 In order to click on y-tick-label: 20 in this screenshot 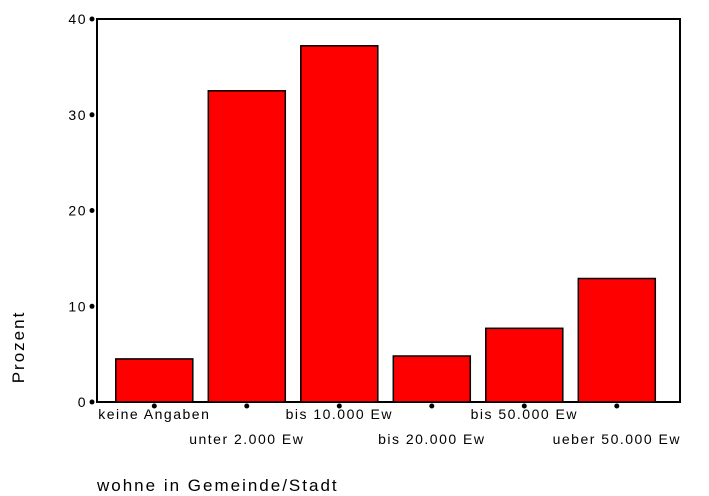, I will do `click(77, 211)`.